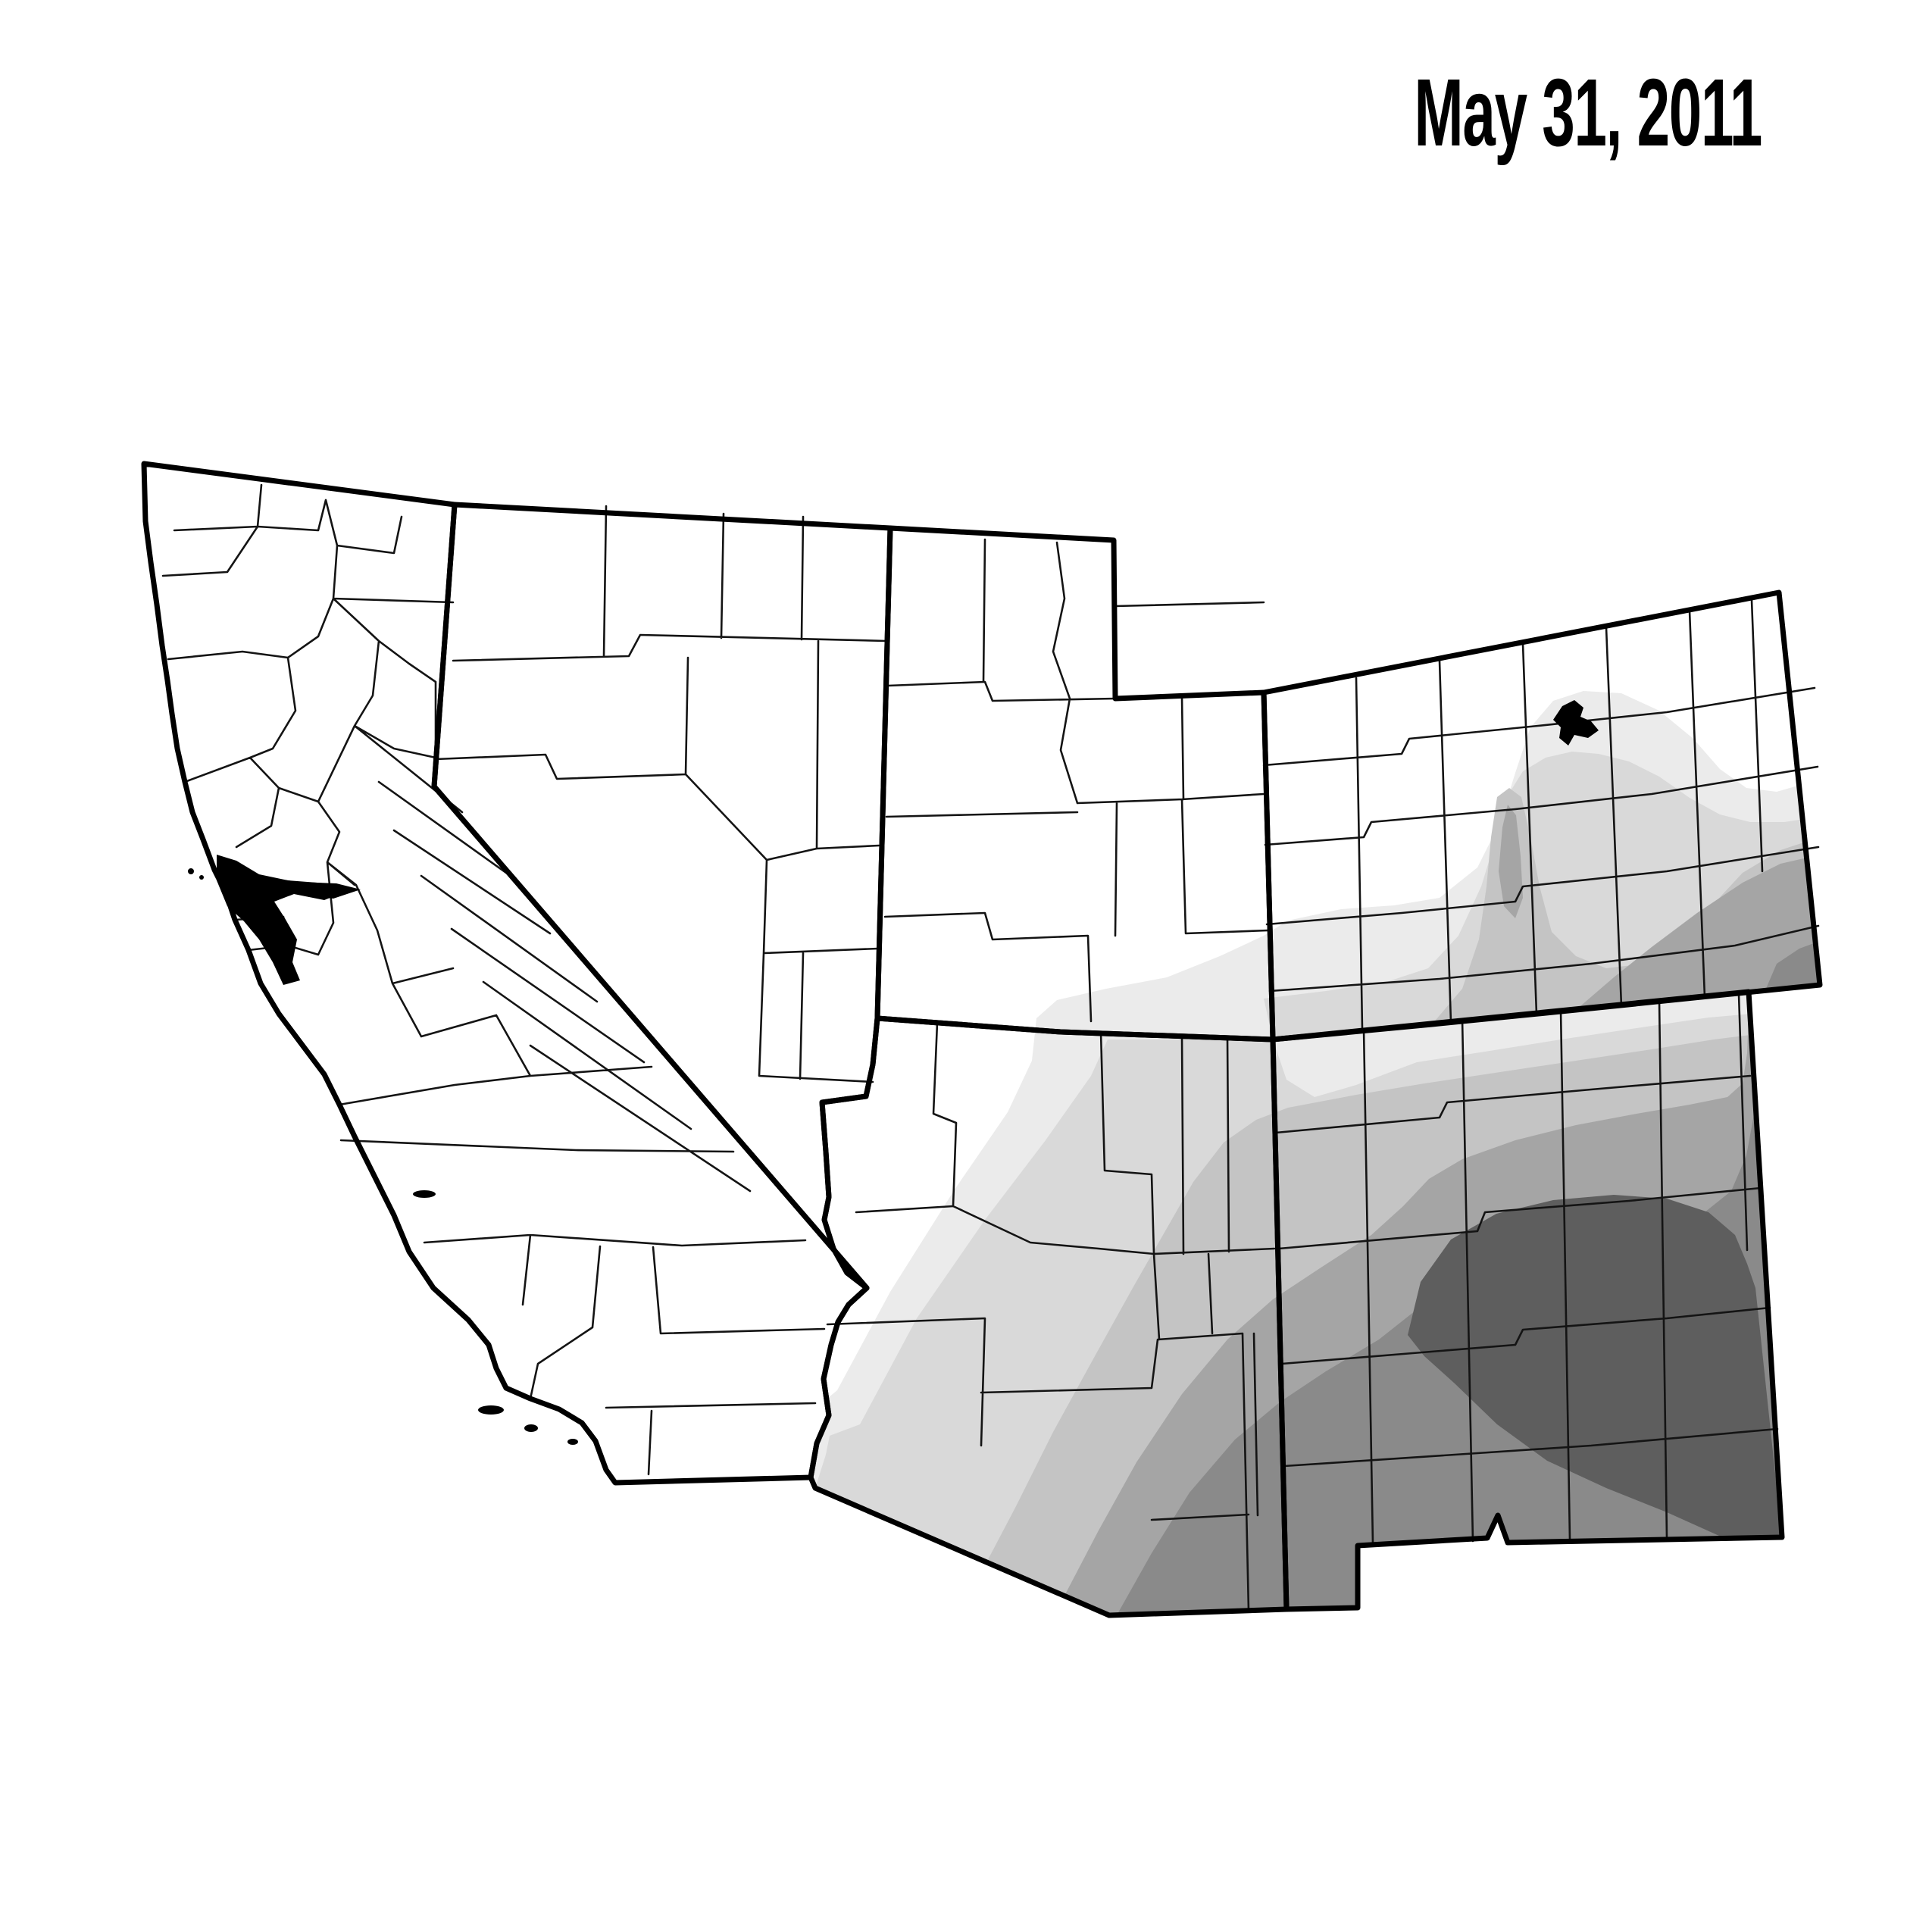  What do you see at coordinates (314, 888) in the screenshot?
I see `delta-waterways-icon` at bounding box center [314, 888].